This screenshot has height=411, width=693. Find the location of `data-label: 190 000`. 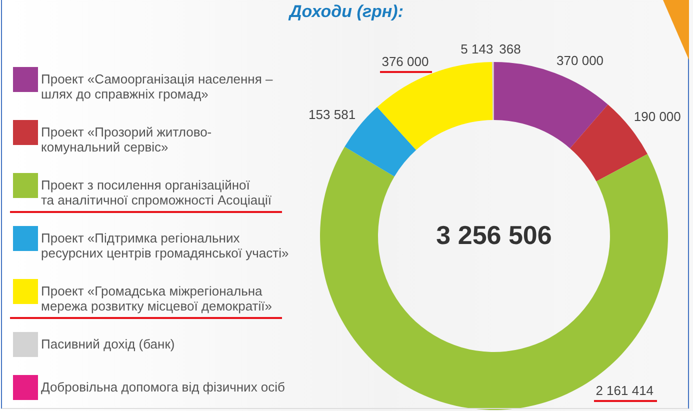

data-label: 190 000 is located at coordinates (657, 116).